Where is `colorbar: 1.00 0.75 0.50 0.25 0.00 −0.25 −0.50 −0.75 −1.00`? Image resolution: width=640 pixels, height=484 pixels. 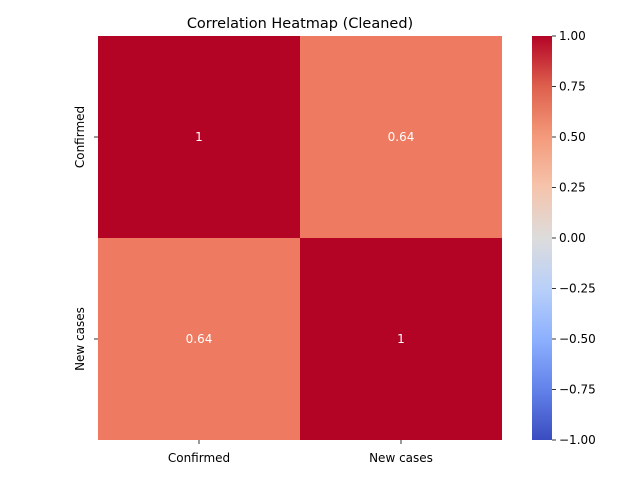
colorbar: 1.00 0.75 0.50 0.25 0.00 −0.25 −0.50 −0.75 −1.00 is located at coordinates (564, 238).